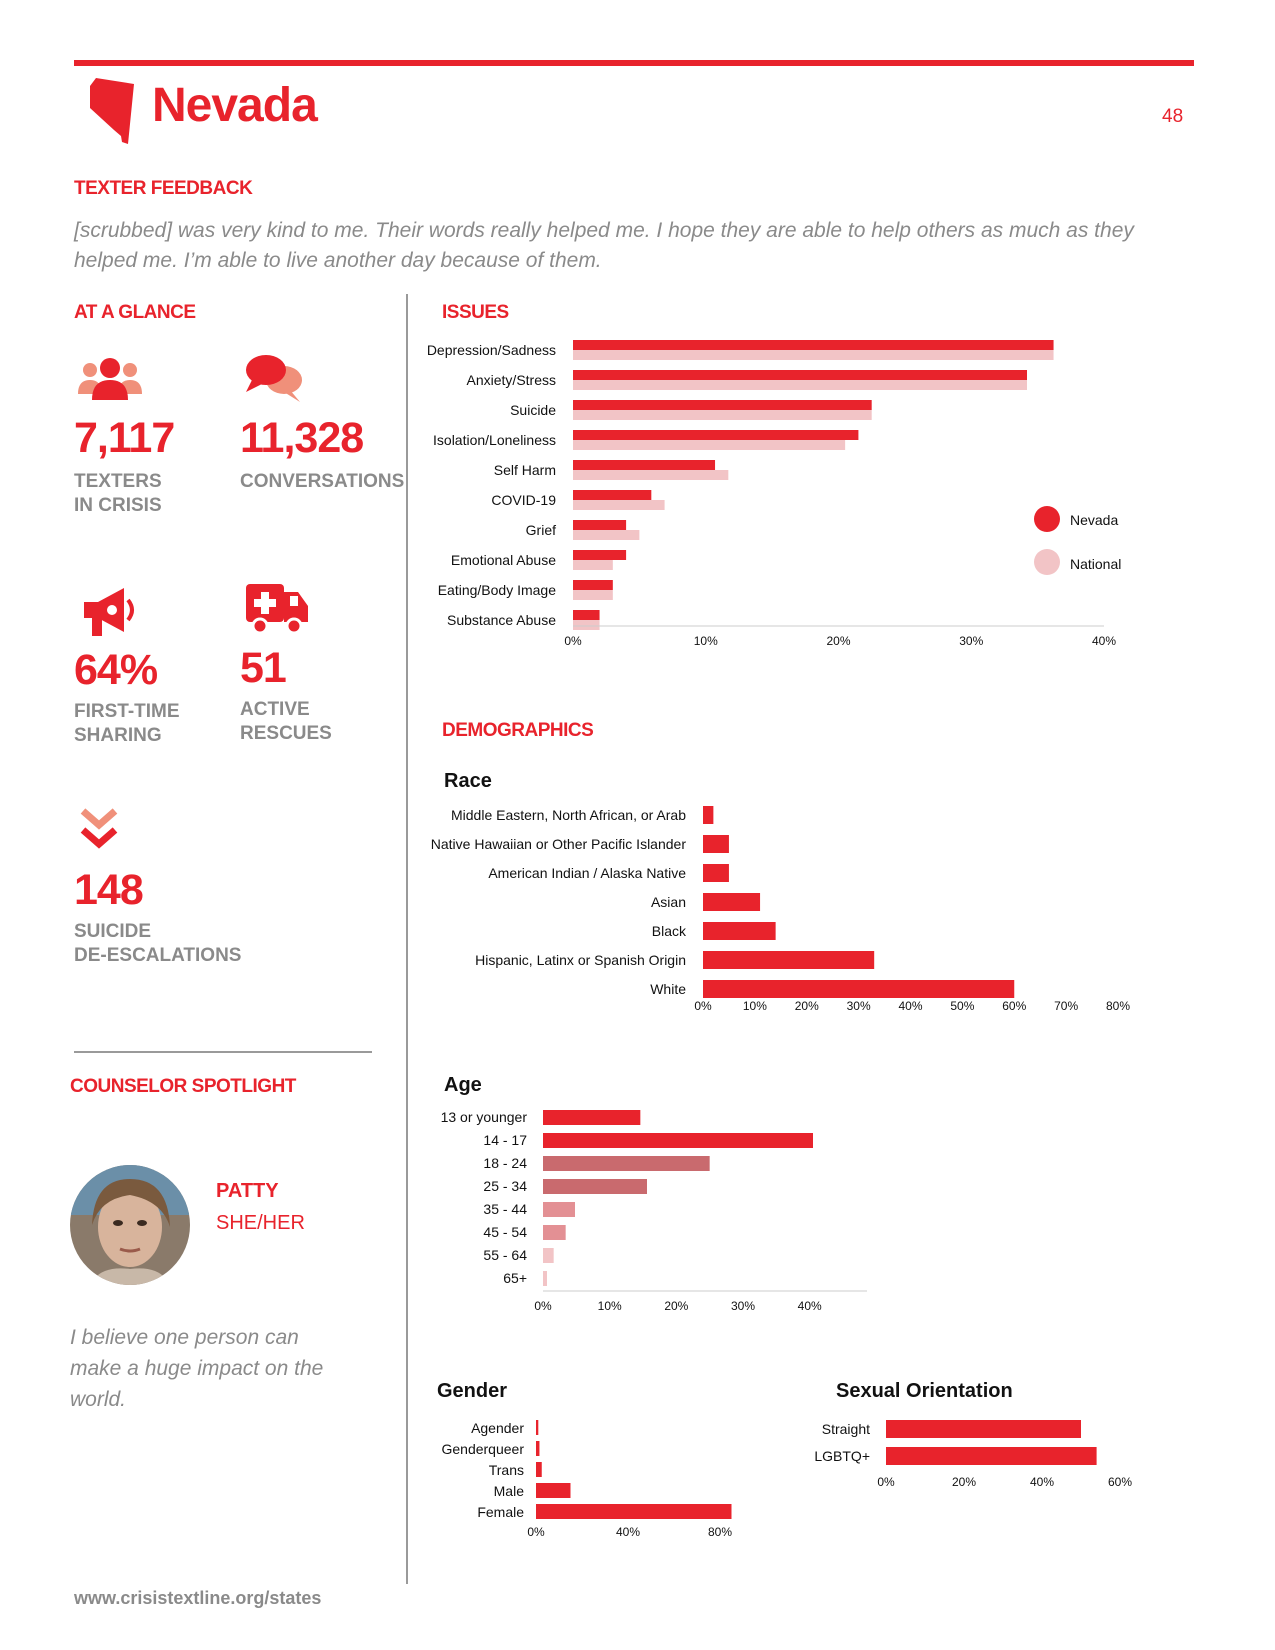 The width and height of the screenshot is (1275, 1650). Describe the element at coordinates (505, 1186) in the screenshot. I see `category-label: 25 - 34` at that location.